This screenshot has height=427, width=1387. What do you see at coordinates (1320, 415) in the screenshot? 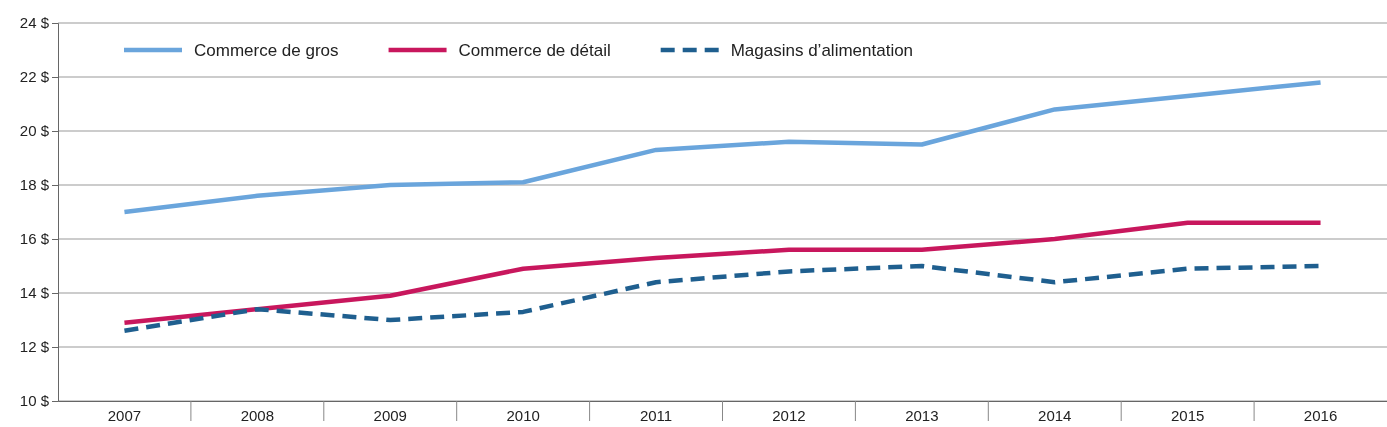
I see `x-tick-label: 2016` at bounding box center [1320, 415].